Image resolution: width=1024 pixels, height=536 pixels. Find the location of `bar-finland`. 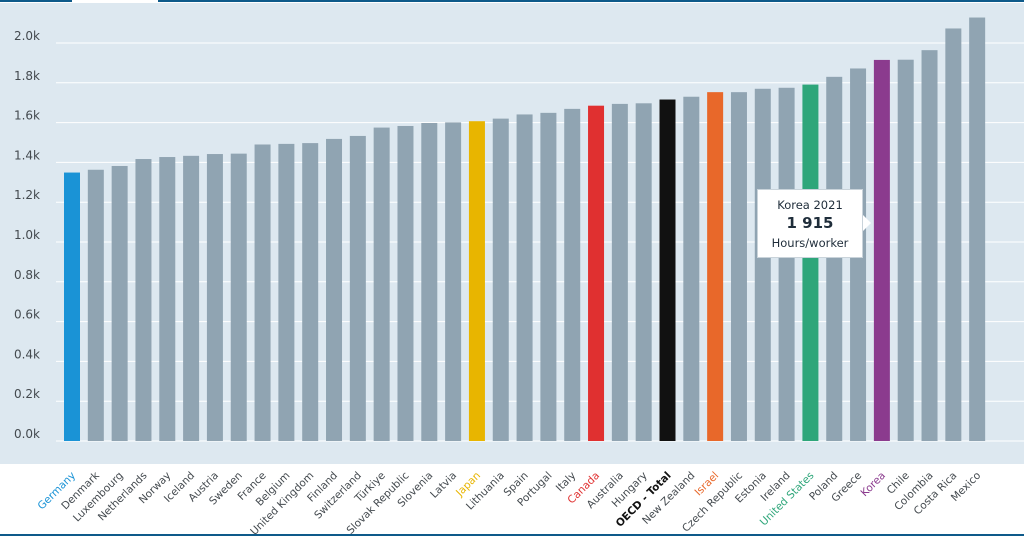

bar-finland is located at coordinates (334, 289).